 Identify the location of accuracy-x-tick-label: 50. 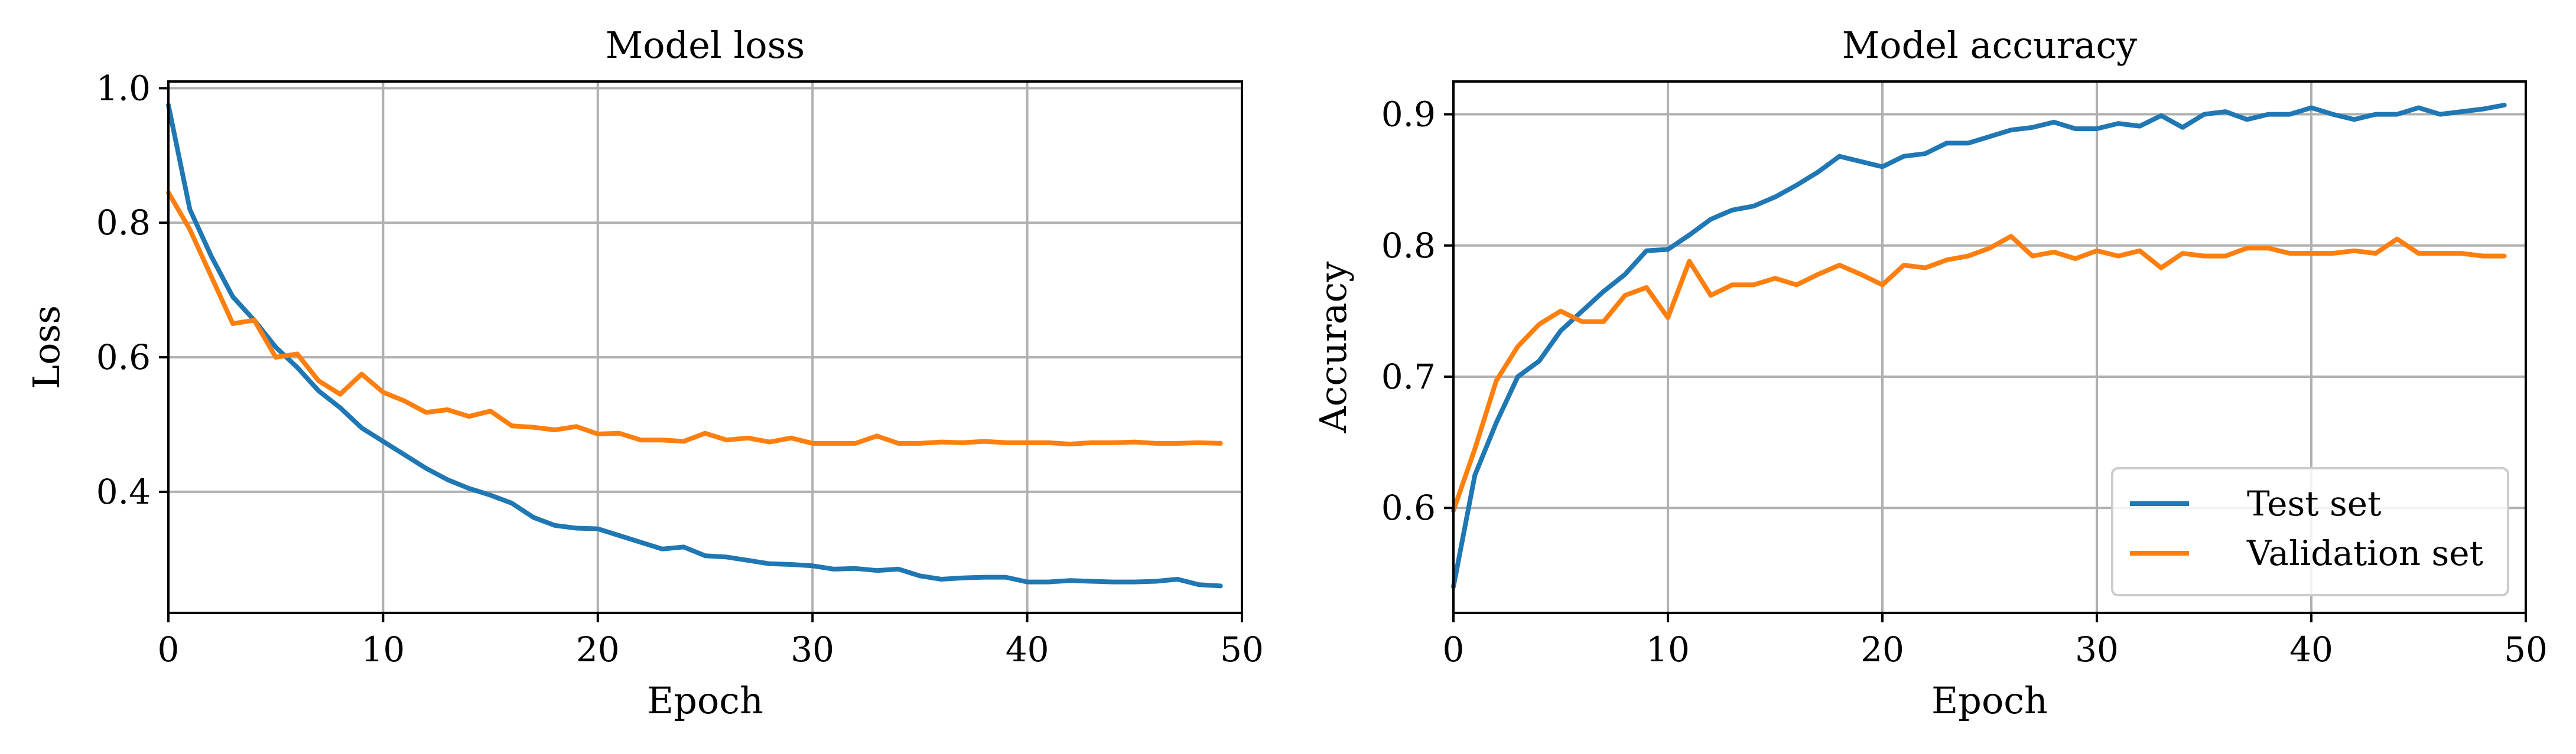
(2526, 649).